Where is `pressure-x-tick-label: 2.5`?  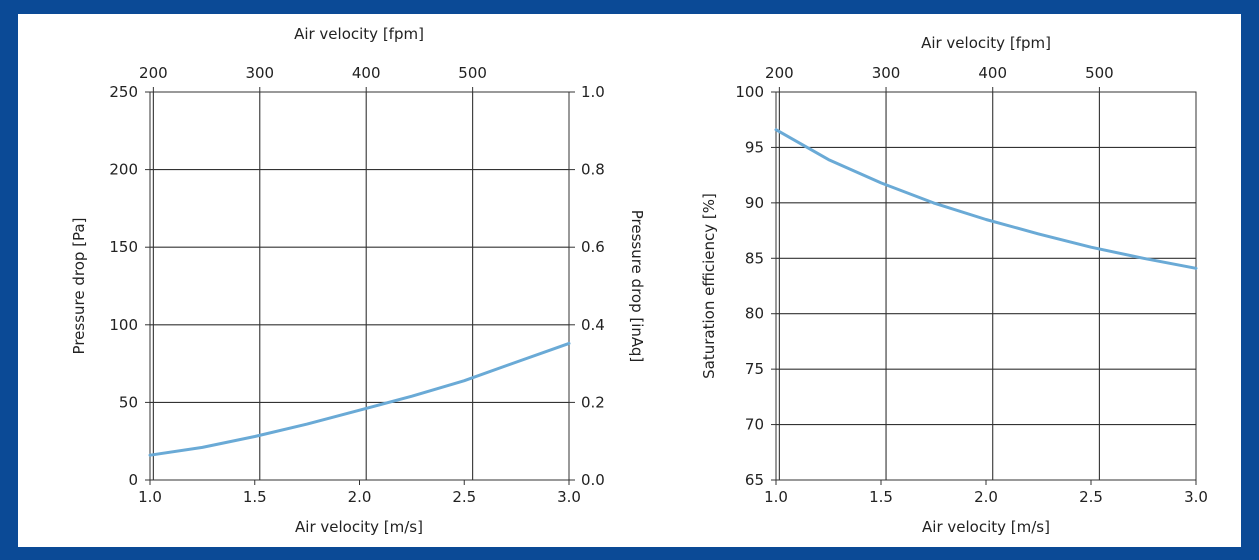
pressure-x-tick-label: 2.5 is located at coordinates (464, 497).